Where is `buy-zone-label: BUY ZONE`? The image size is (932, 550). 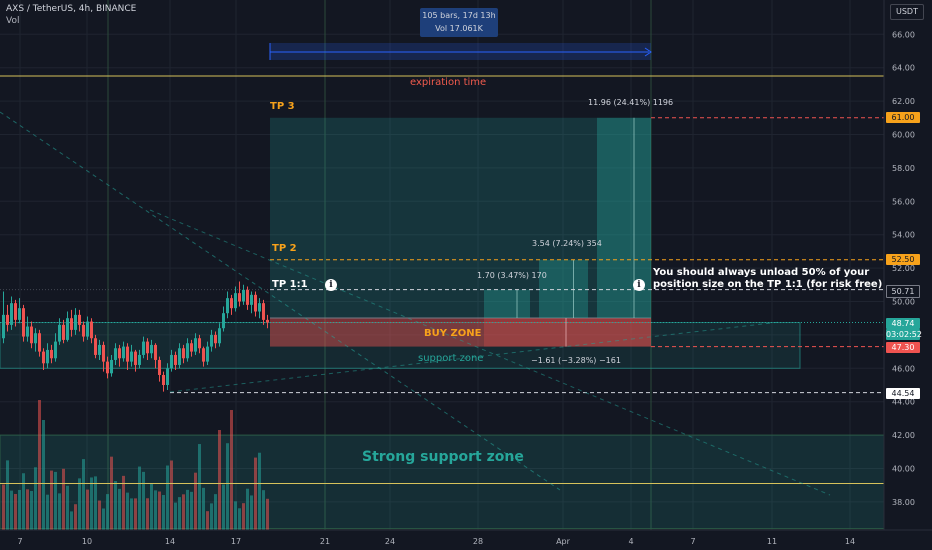
buy-zone-label: BUY ZONE is located at coordinates (453, 333).